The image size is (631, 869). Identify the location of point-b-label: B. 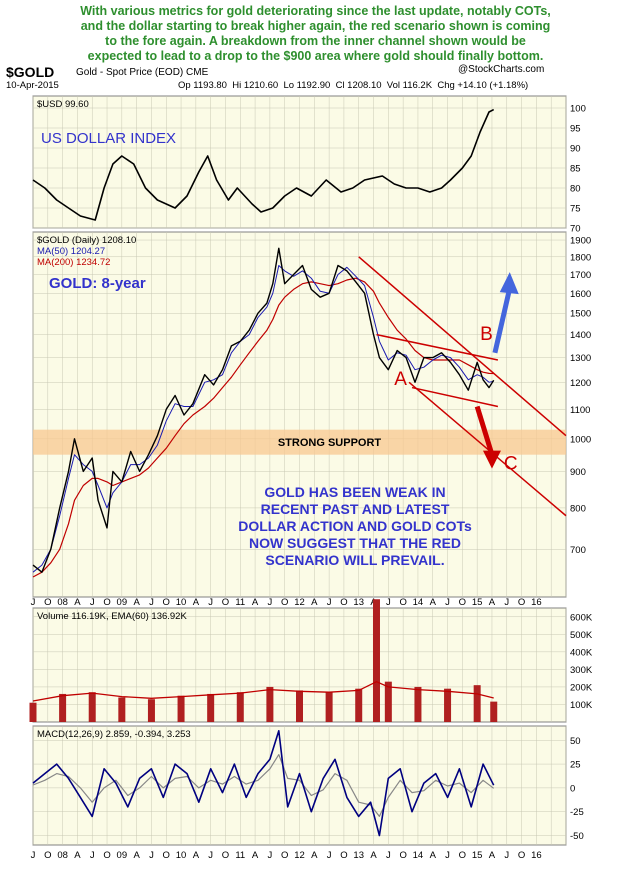
(486, 334).